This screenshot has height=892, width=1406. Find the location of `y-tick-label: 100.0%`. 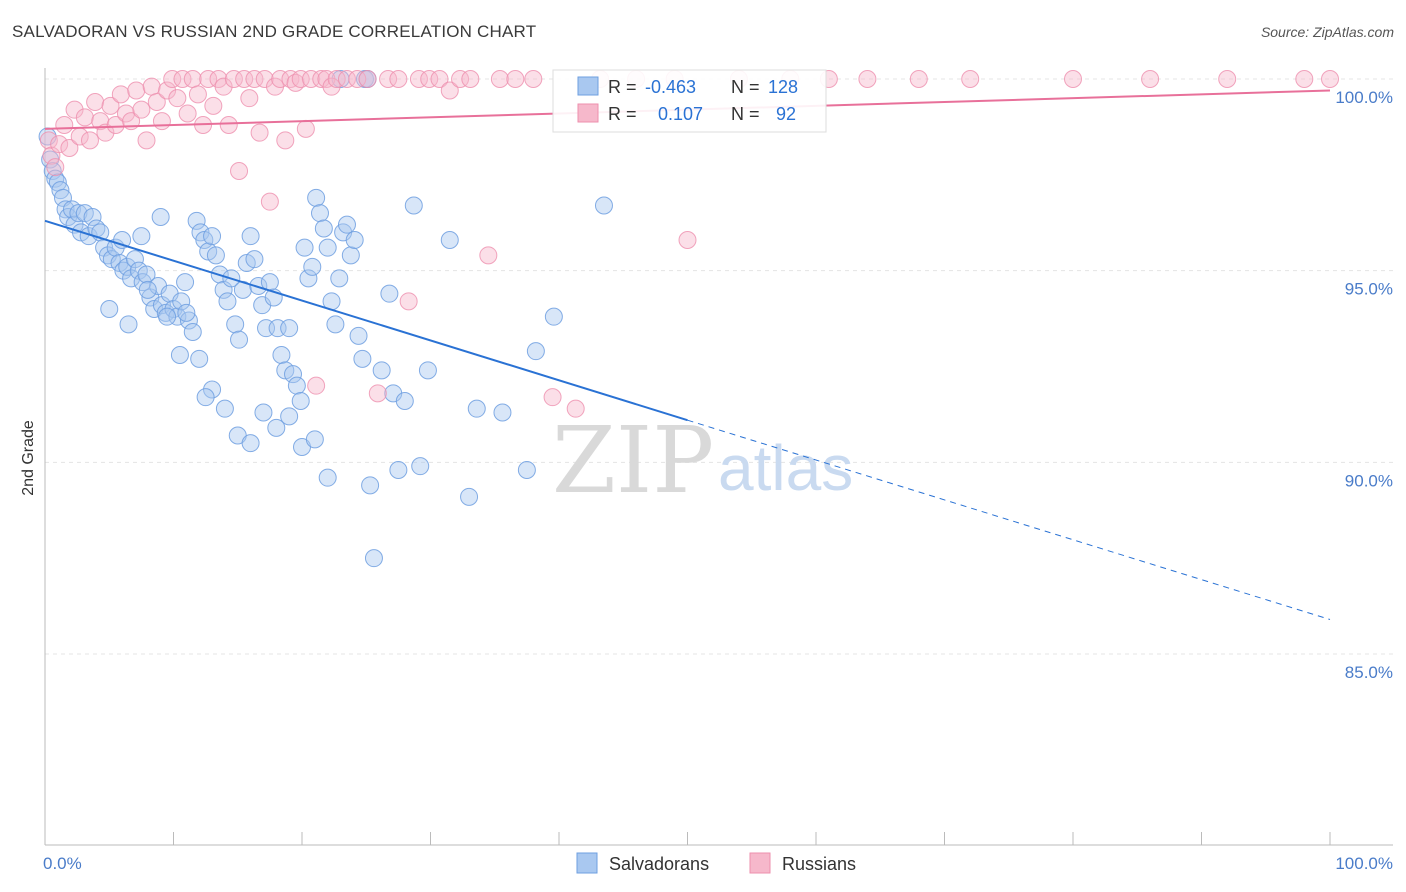

y-tick-label: 100.0% is located at coordinates (1364, 97).